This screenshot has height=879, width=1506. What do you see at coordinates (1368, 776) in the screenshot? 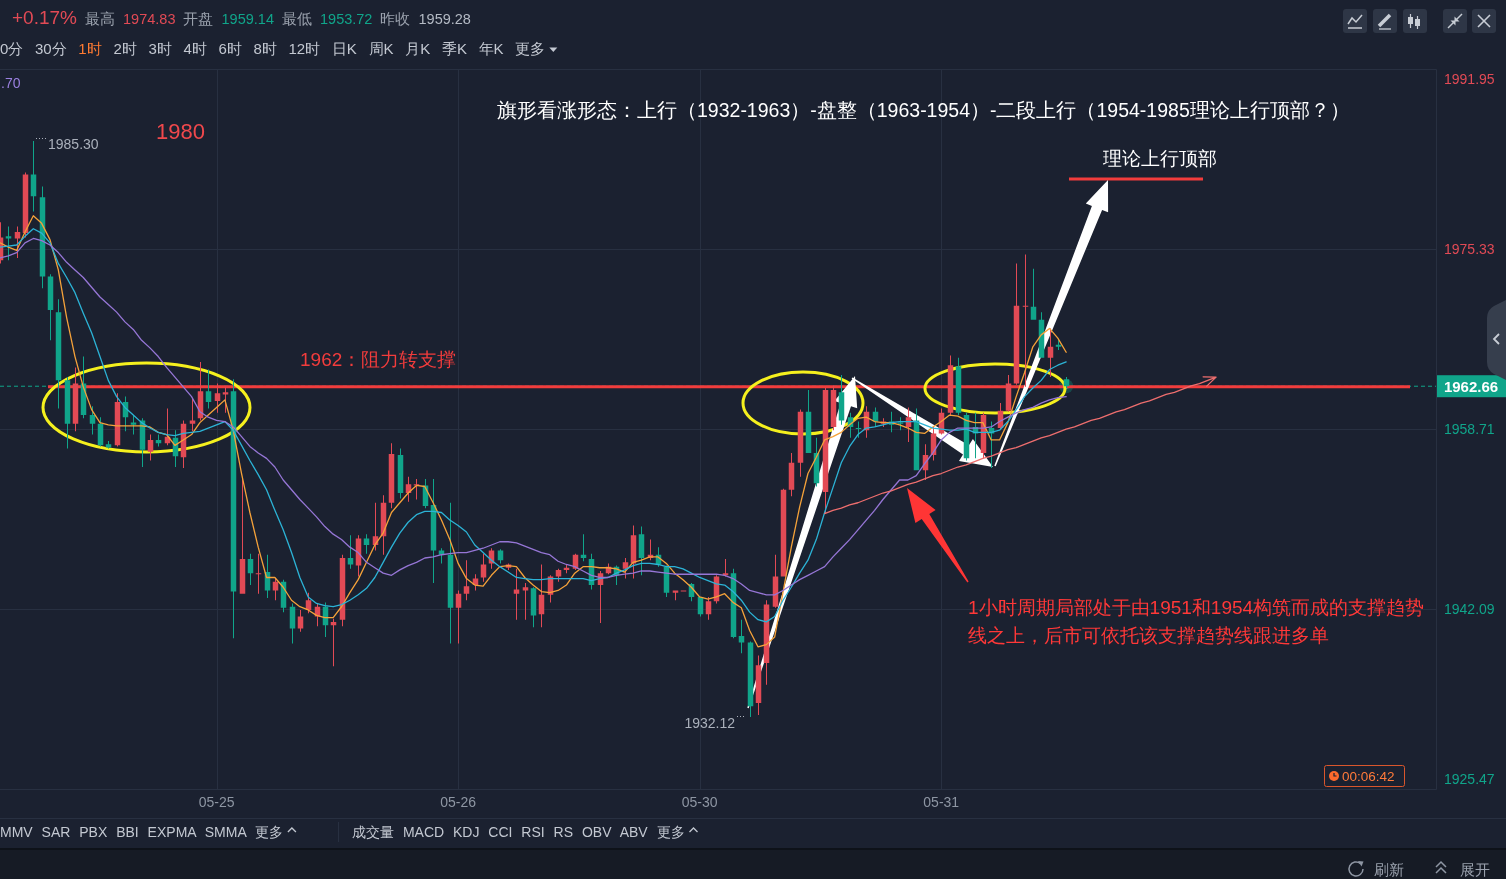
I see `annotation: 00:06:42` at bounding box center [1368, 776].